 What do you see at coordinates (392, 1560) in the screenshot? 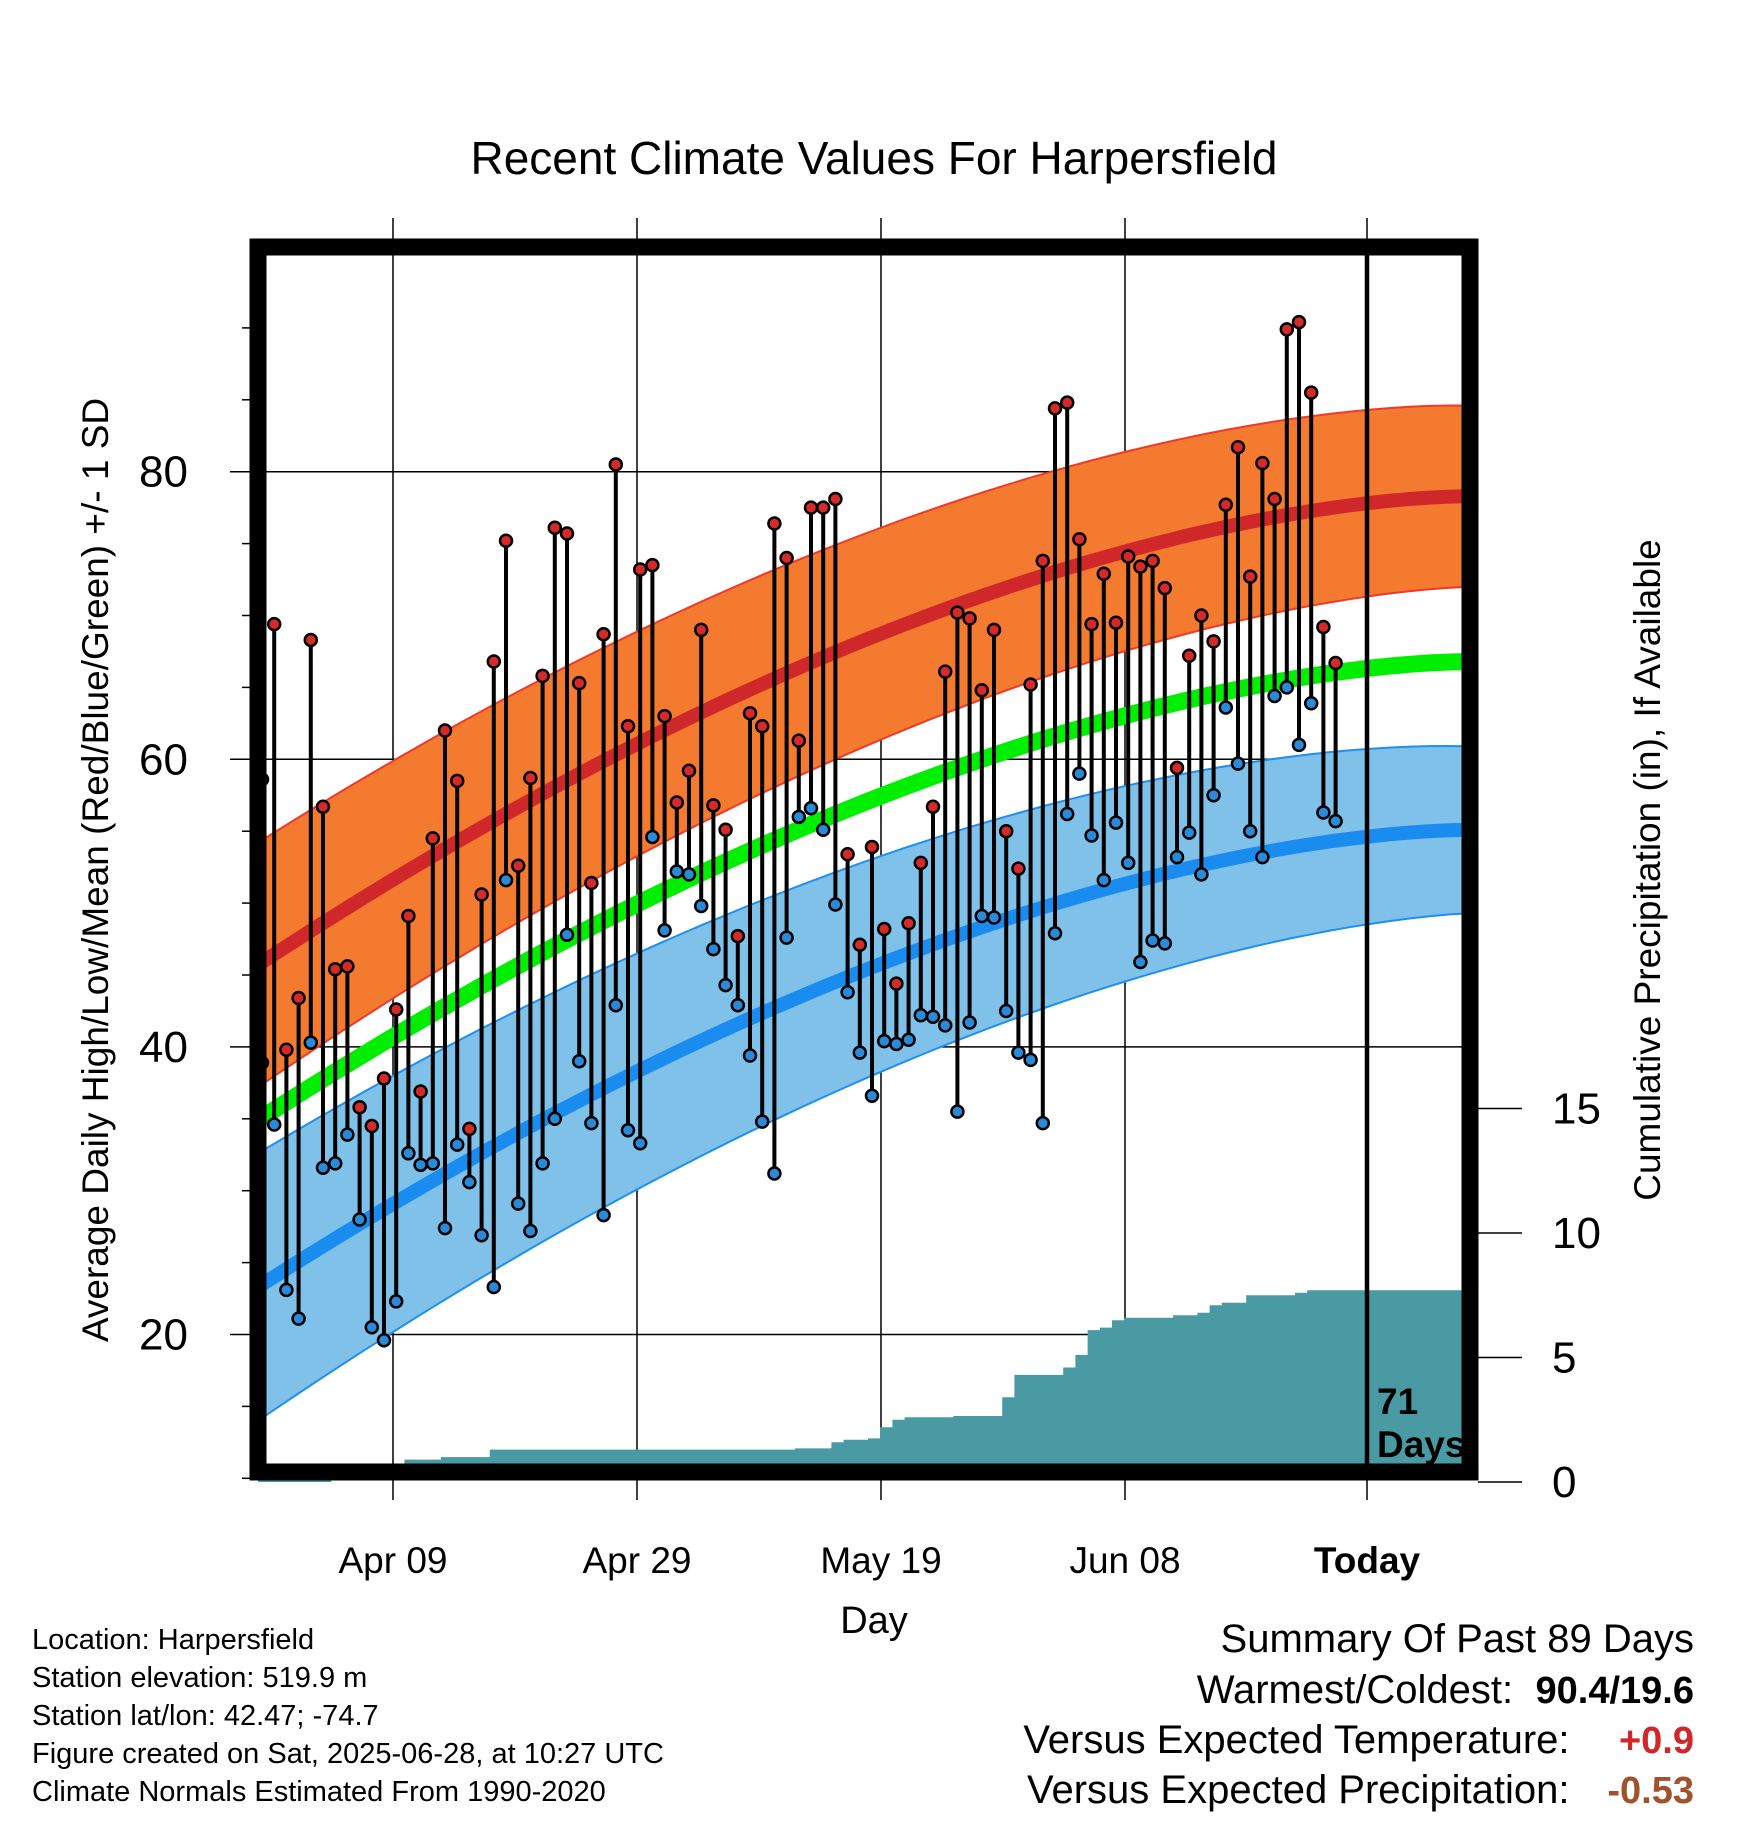
I see `x-tick-label: Apr 09` at bounding box center [392, 1560].